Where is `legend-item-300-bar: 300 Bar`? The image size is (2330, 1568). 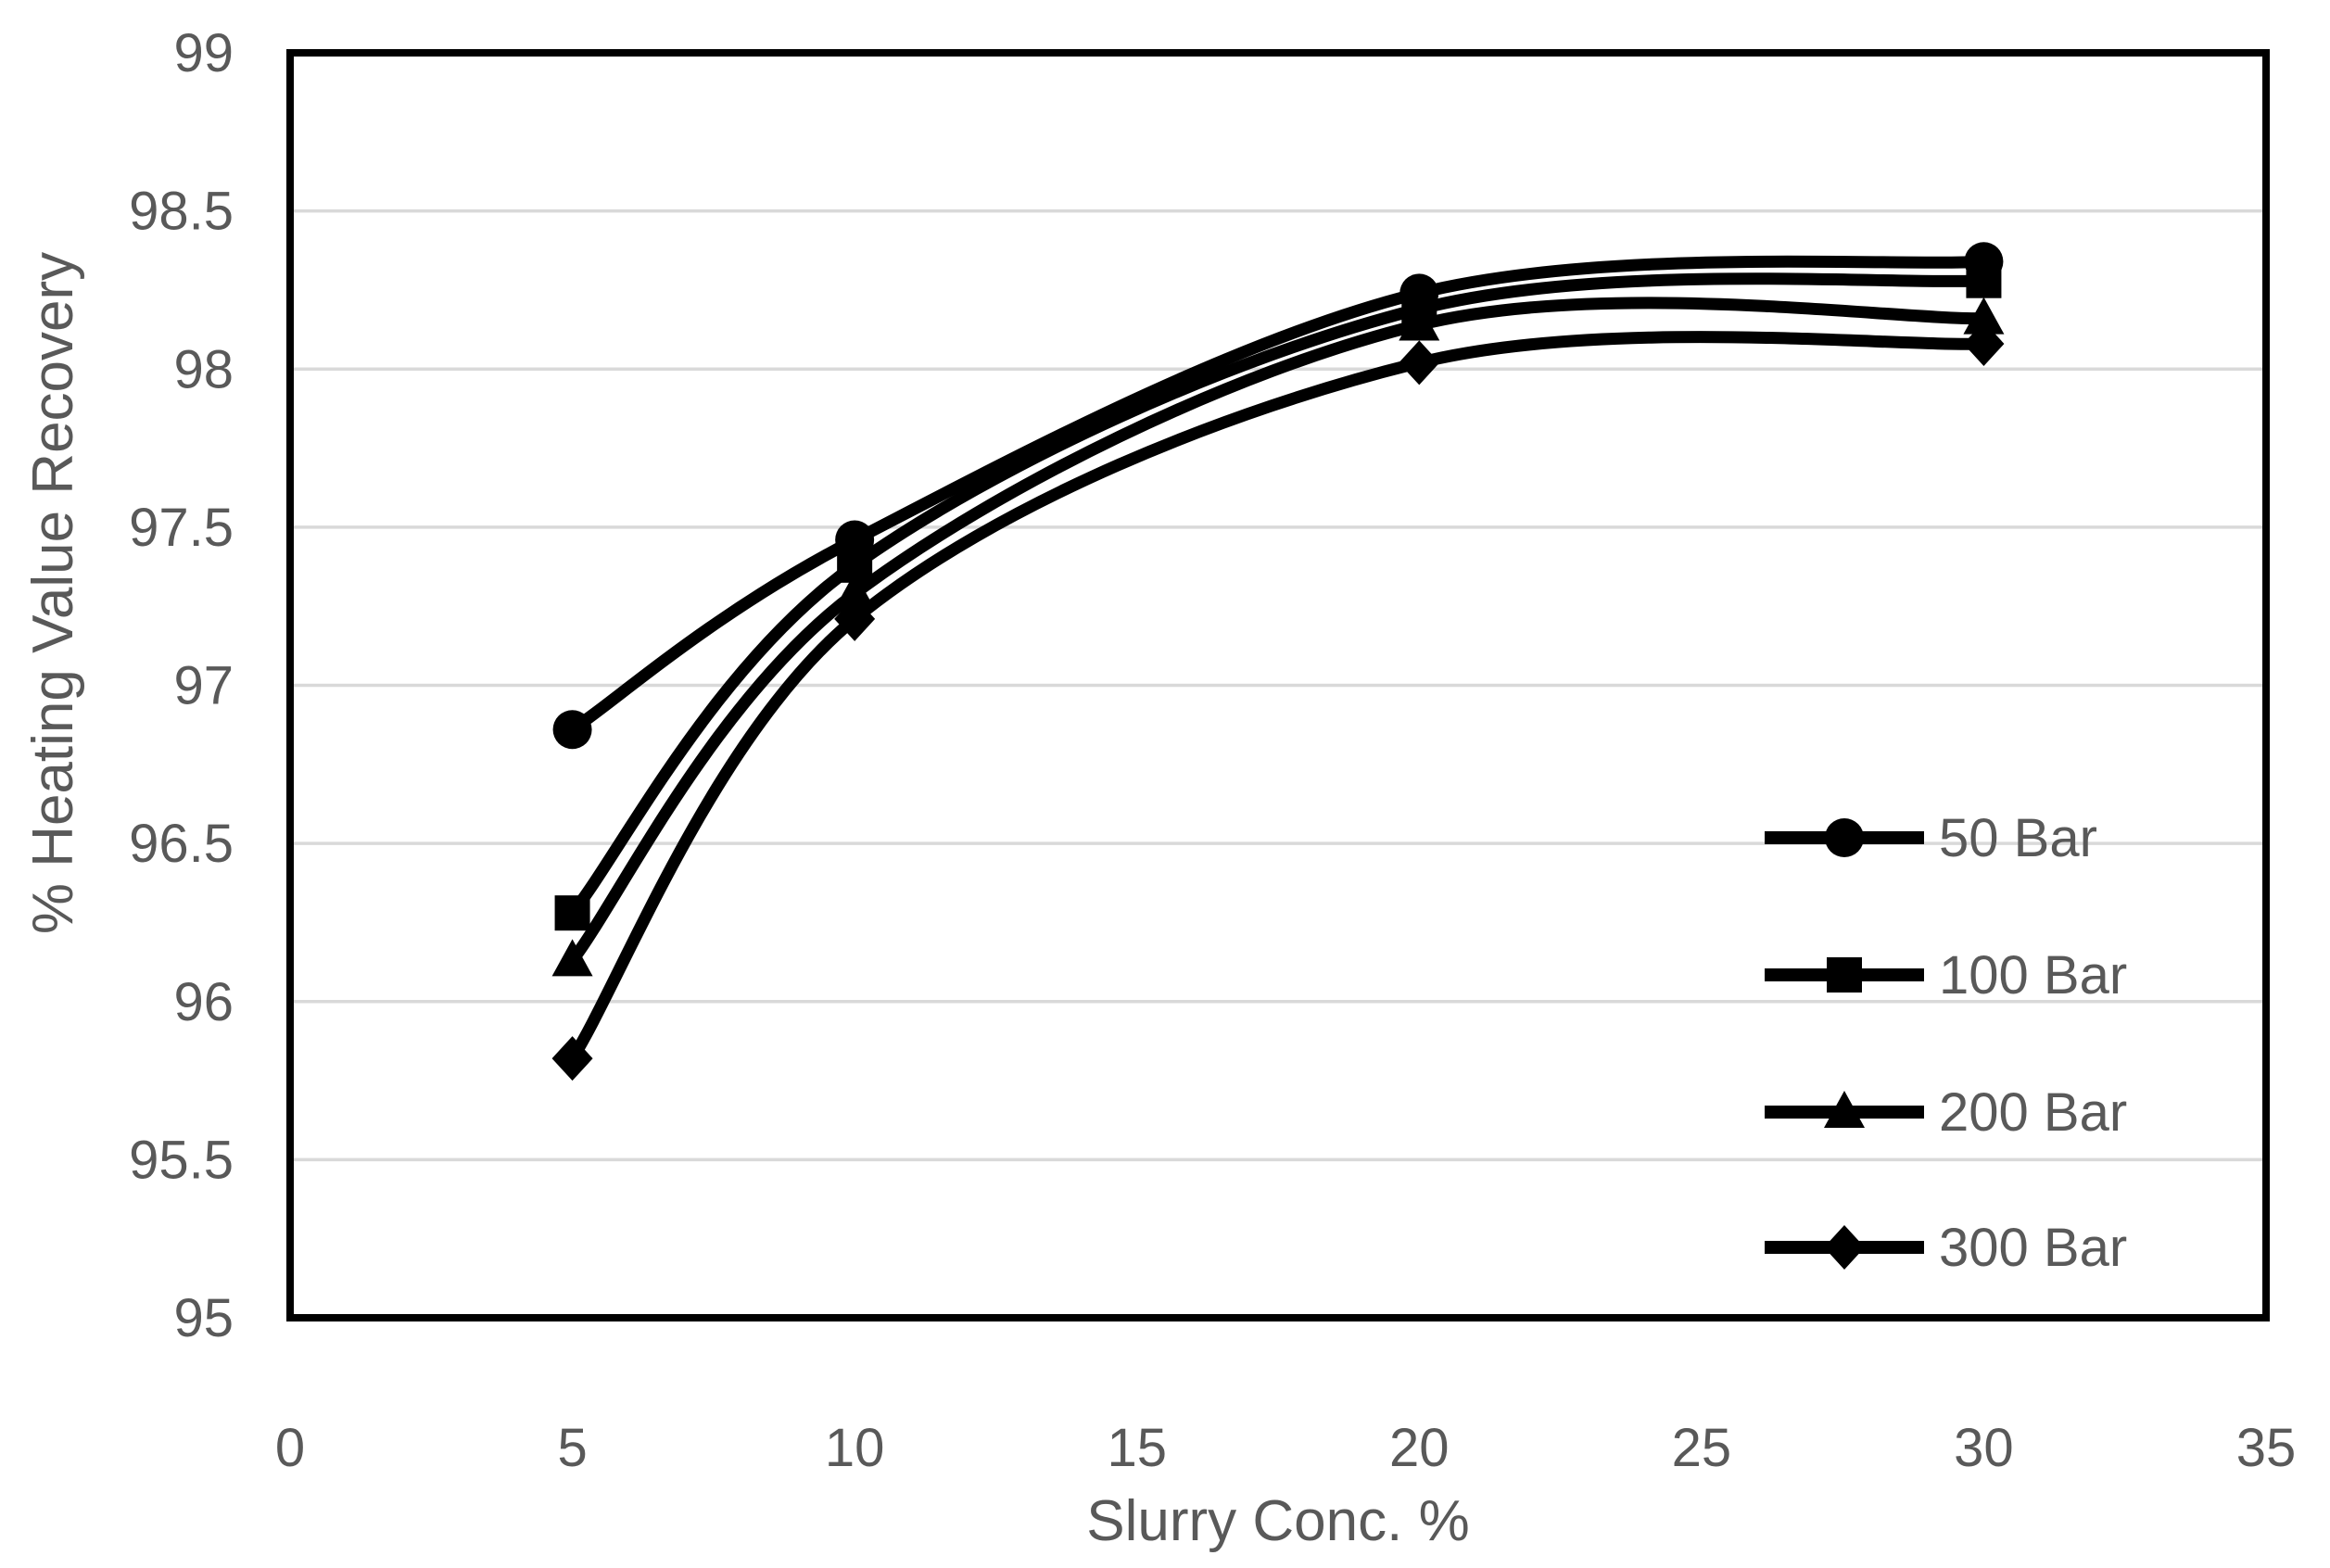
legend-item-300-bar: 300 Bar is located at coordinates (1946, 1248).